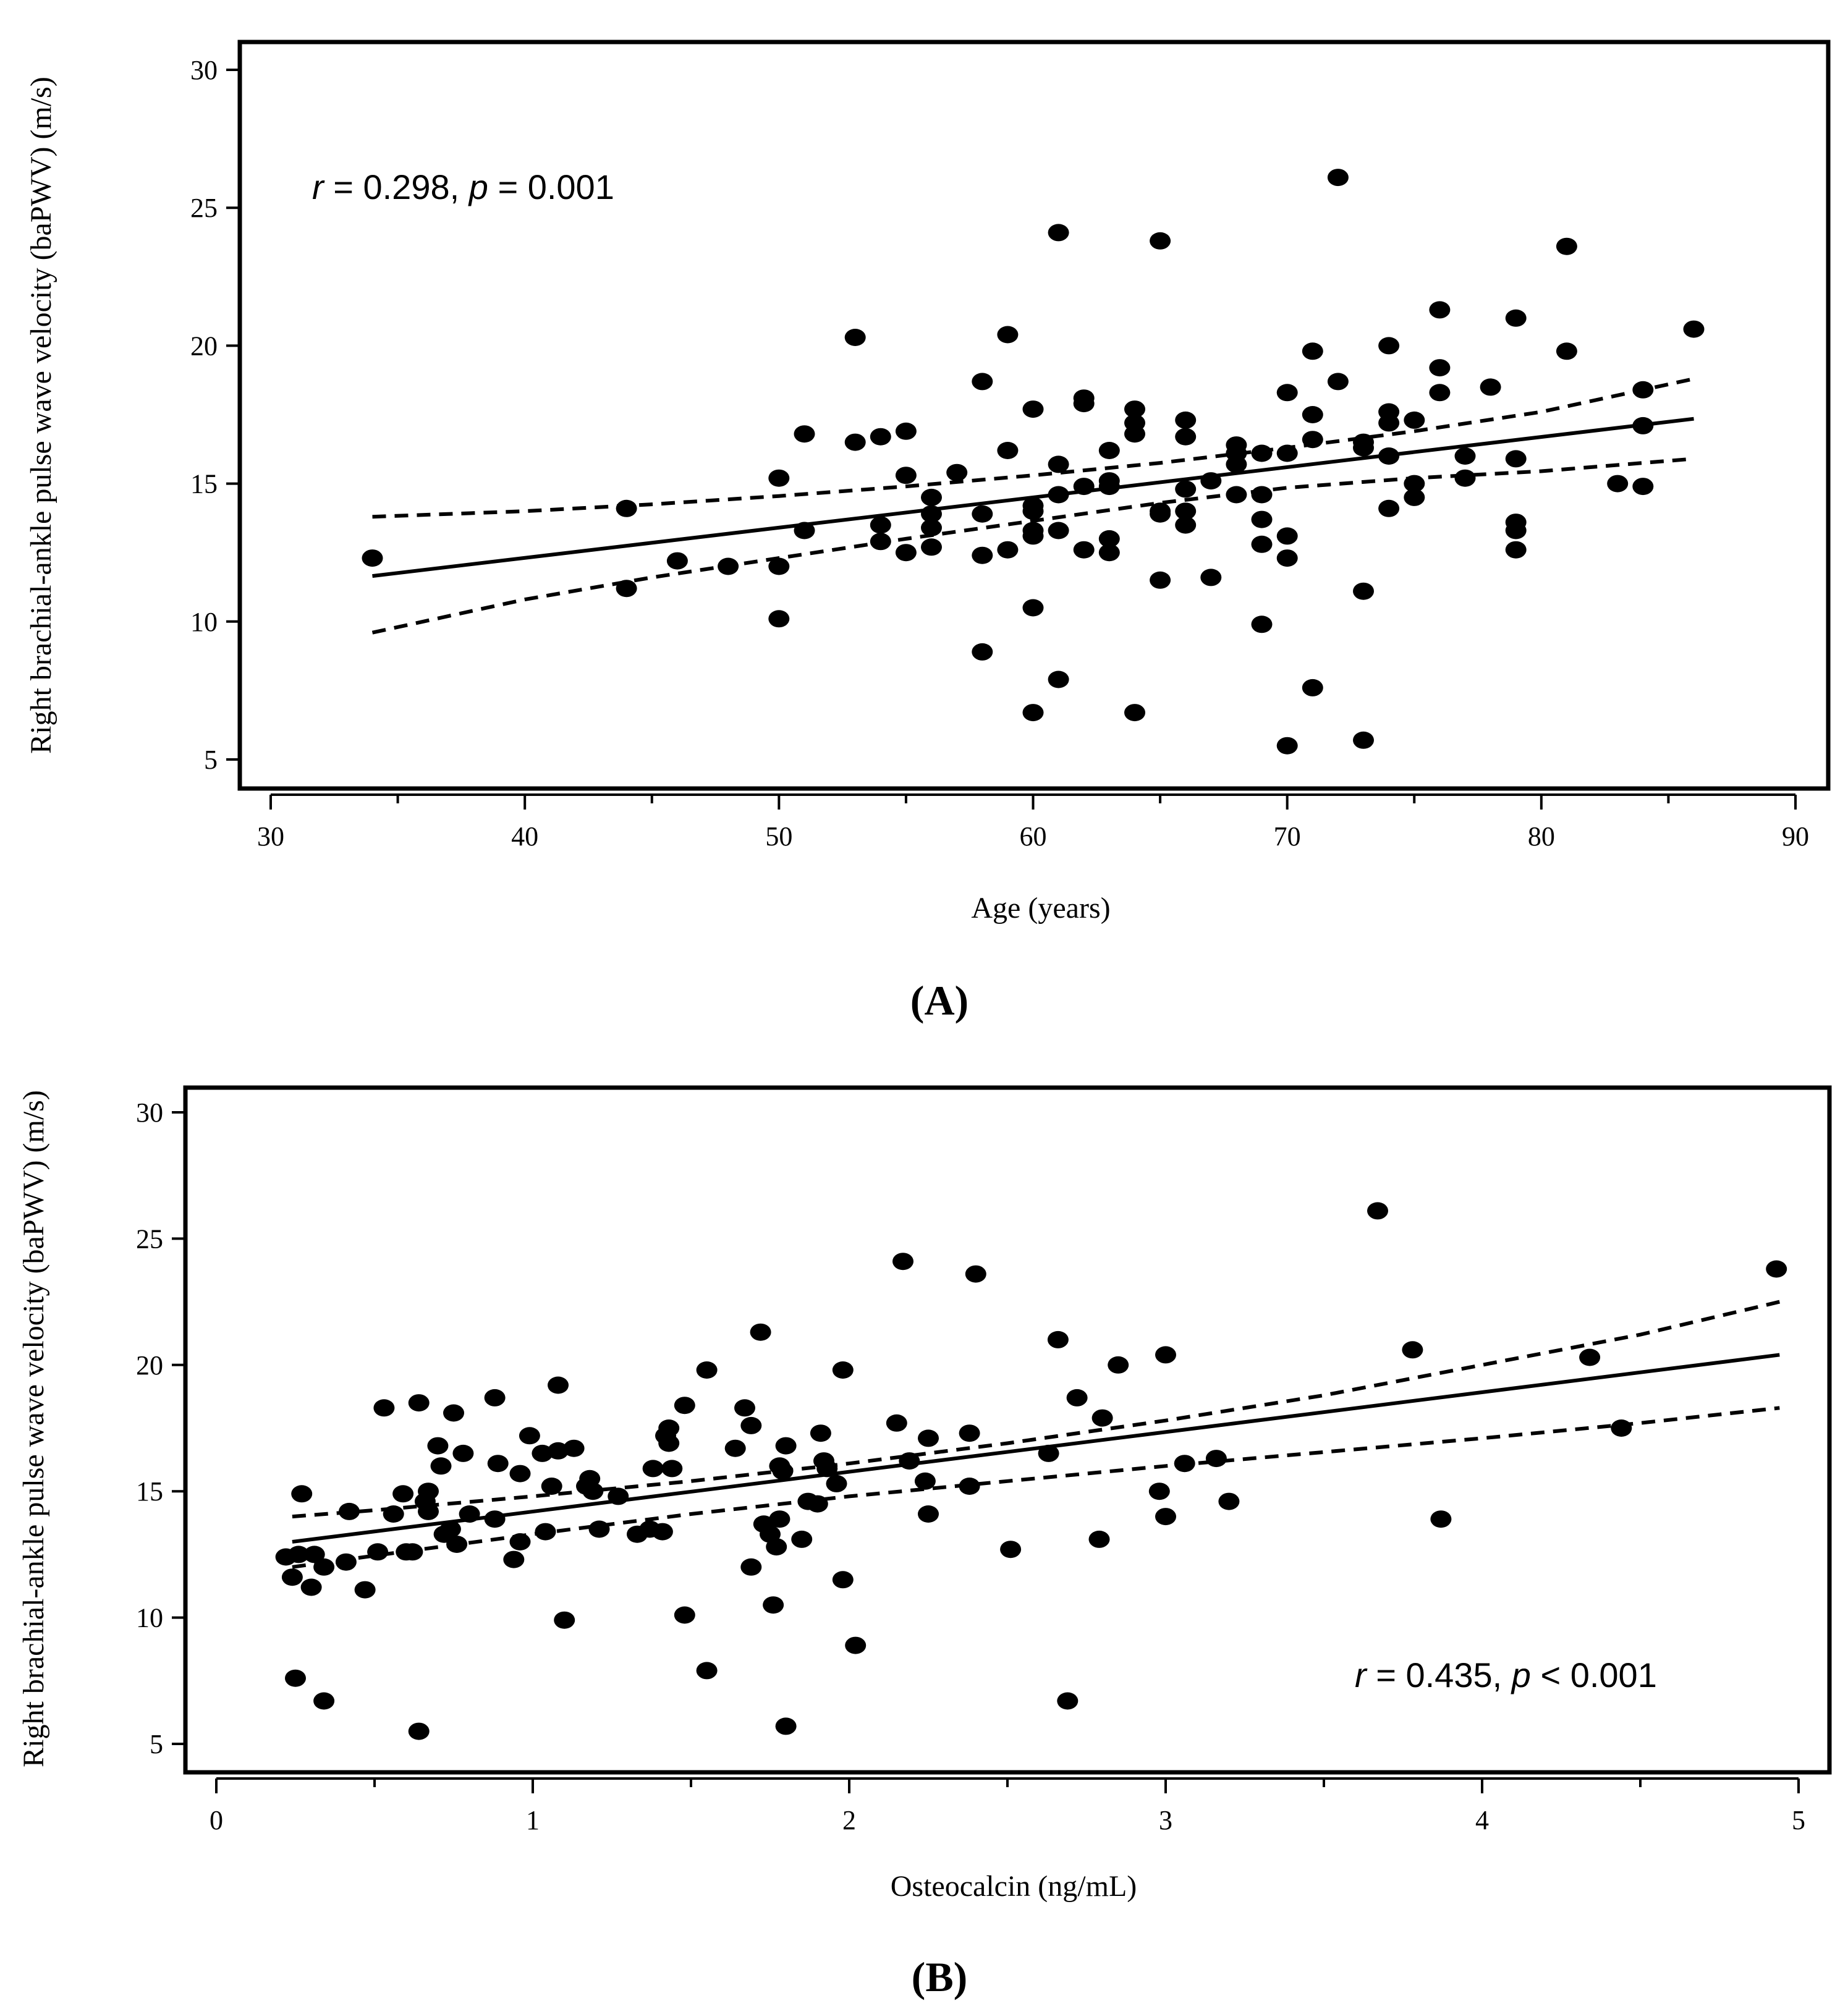  I want to click on x-tick-label: 0, so click(217, 1820).